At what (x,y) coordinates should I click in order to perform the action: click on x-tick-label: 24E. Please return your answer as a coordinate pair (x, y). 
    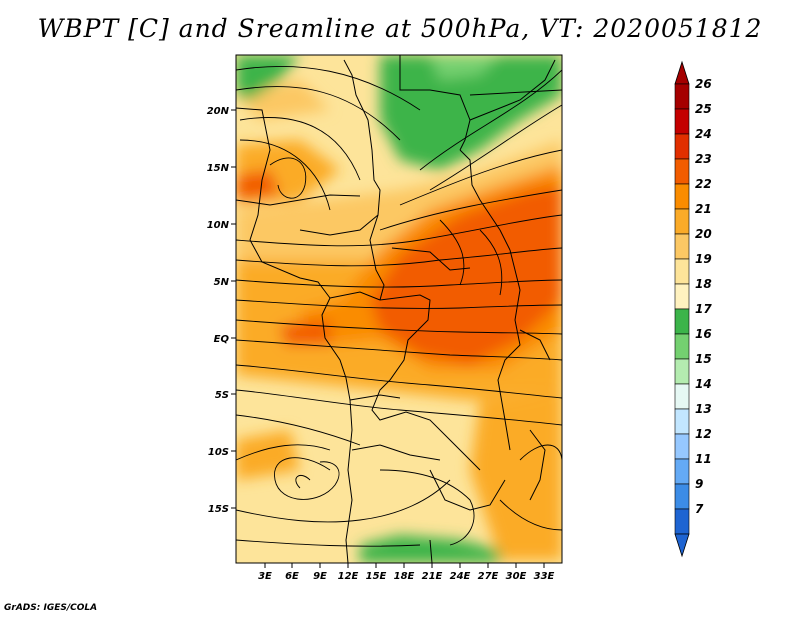
    Looking at the image, I should click on (460, 576).